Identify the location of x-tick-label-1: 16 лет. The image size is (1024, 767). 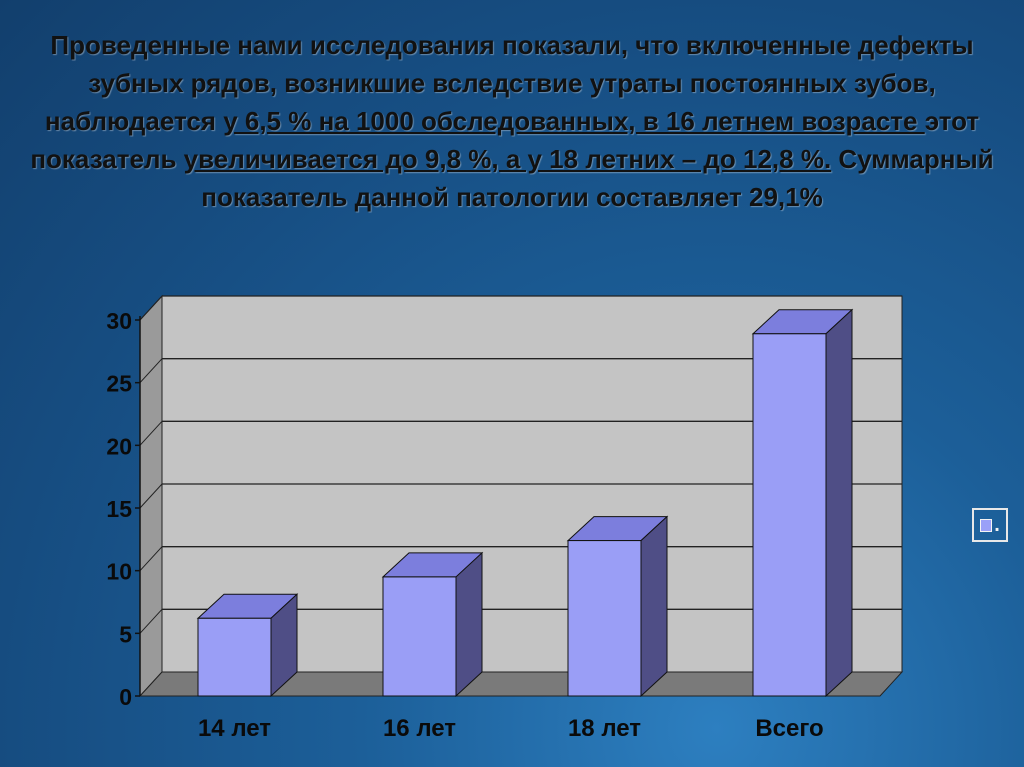
(419, 728).